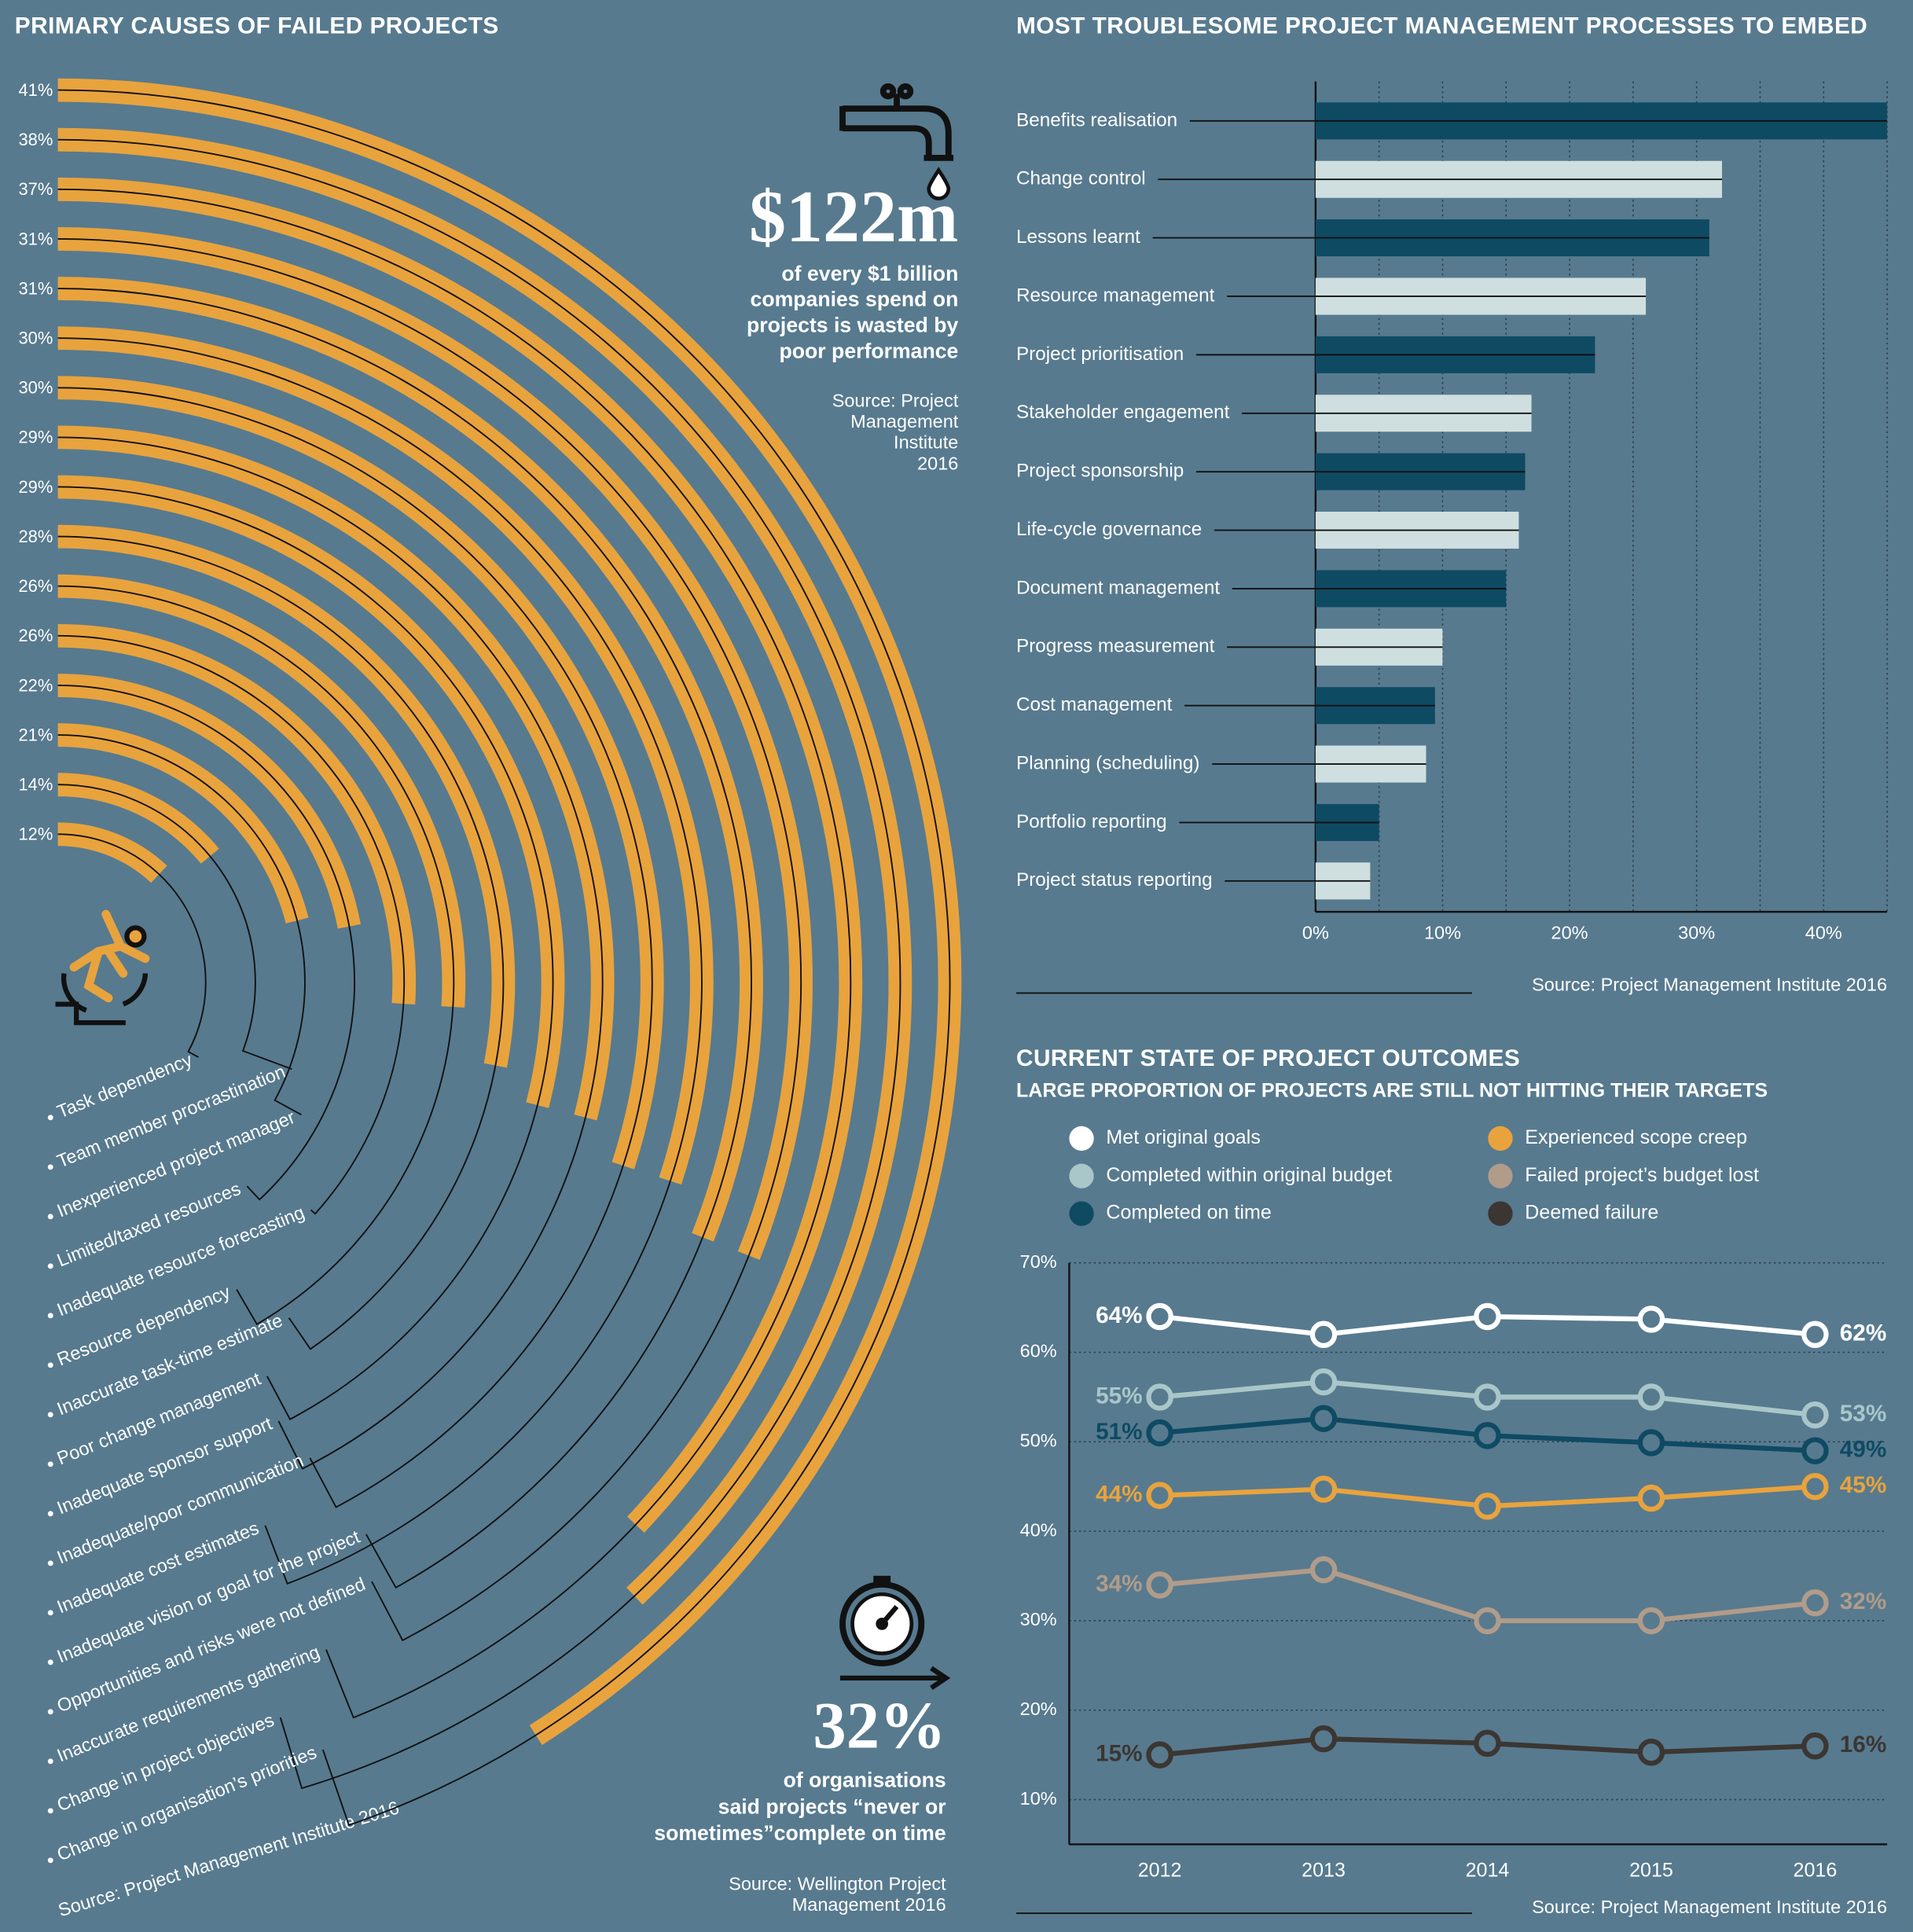 This screenshot has height=1932, width=1913. Describe the element at coordinates (35, 189) in the screenshot. I see `value-label: 37%` at that location.